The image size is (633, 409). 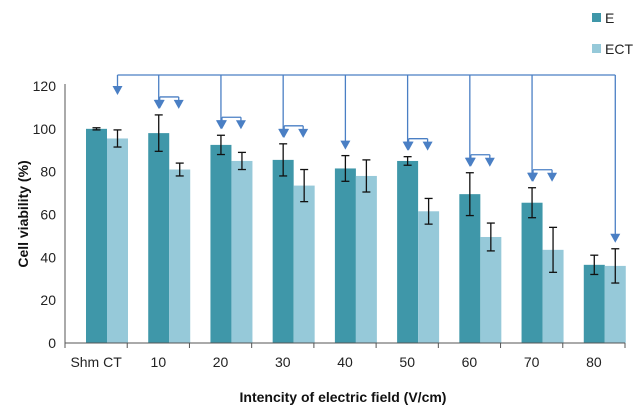 I want to click on y-tick-label: 120, so click(x=45, y=86).